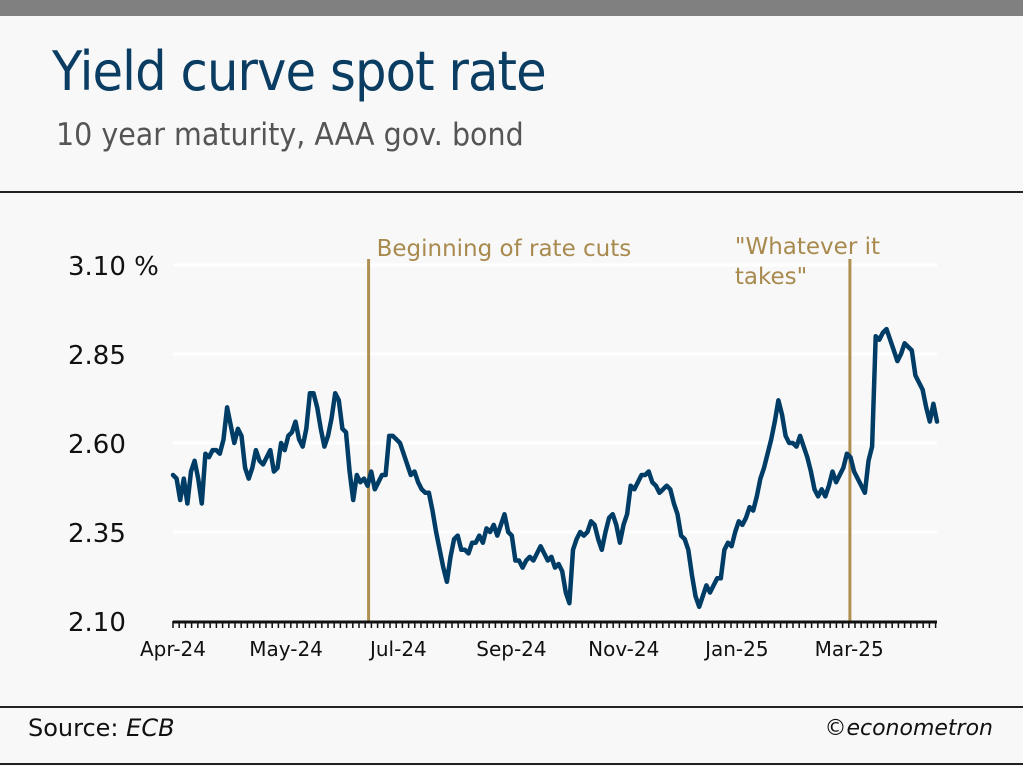  Describe the element at coordinates (511, 649) in the screenshot. I see `x-tick-label: Sep-24` at that location.